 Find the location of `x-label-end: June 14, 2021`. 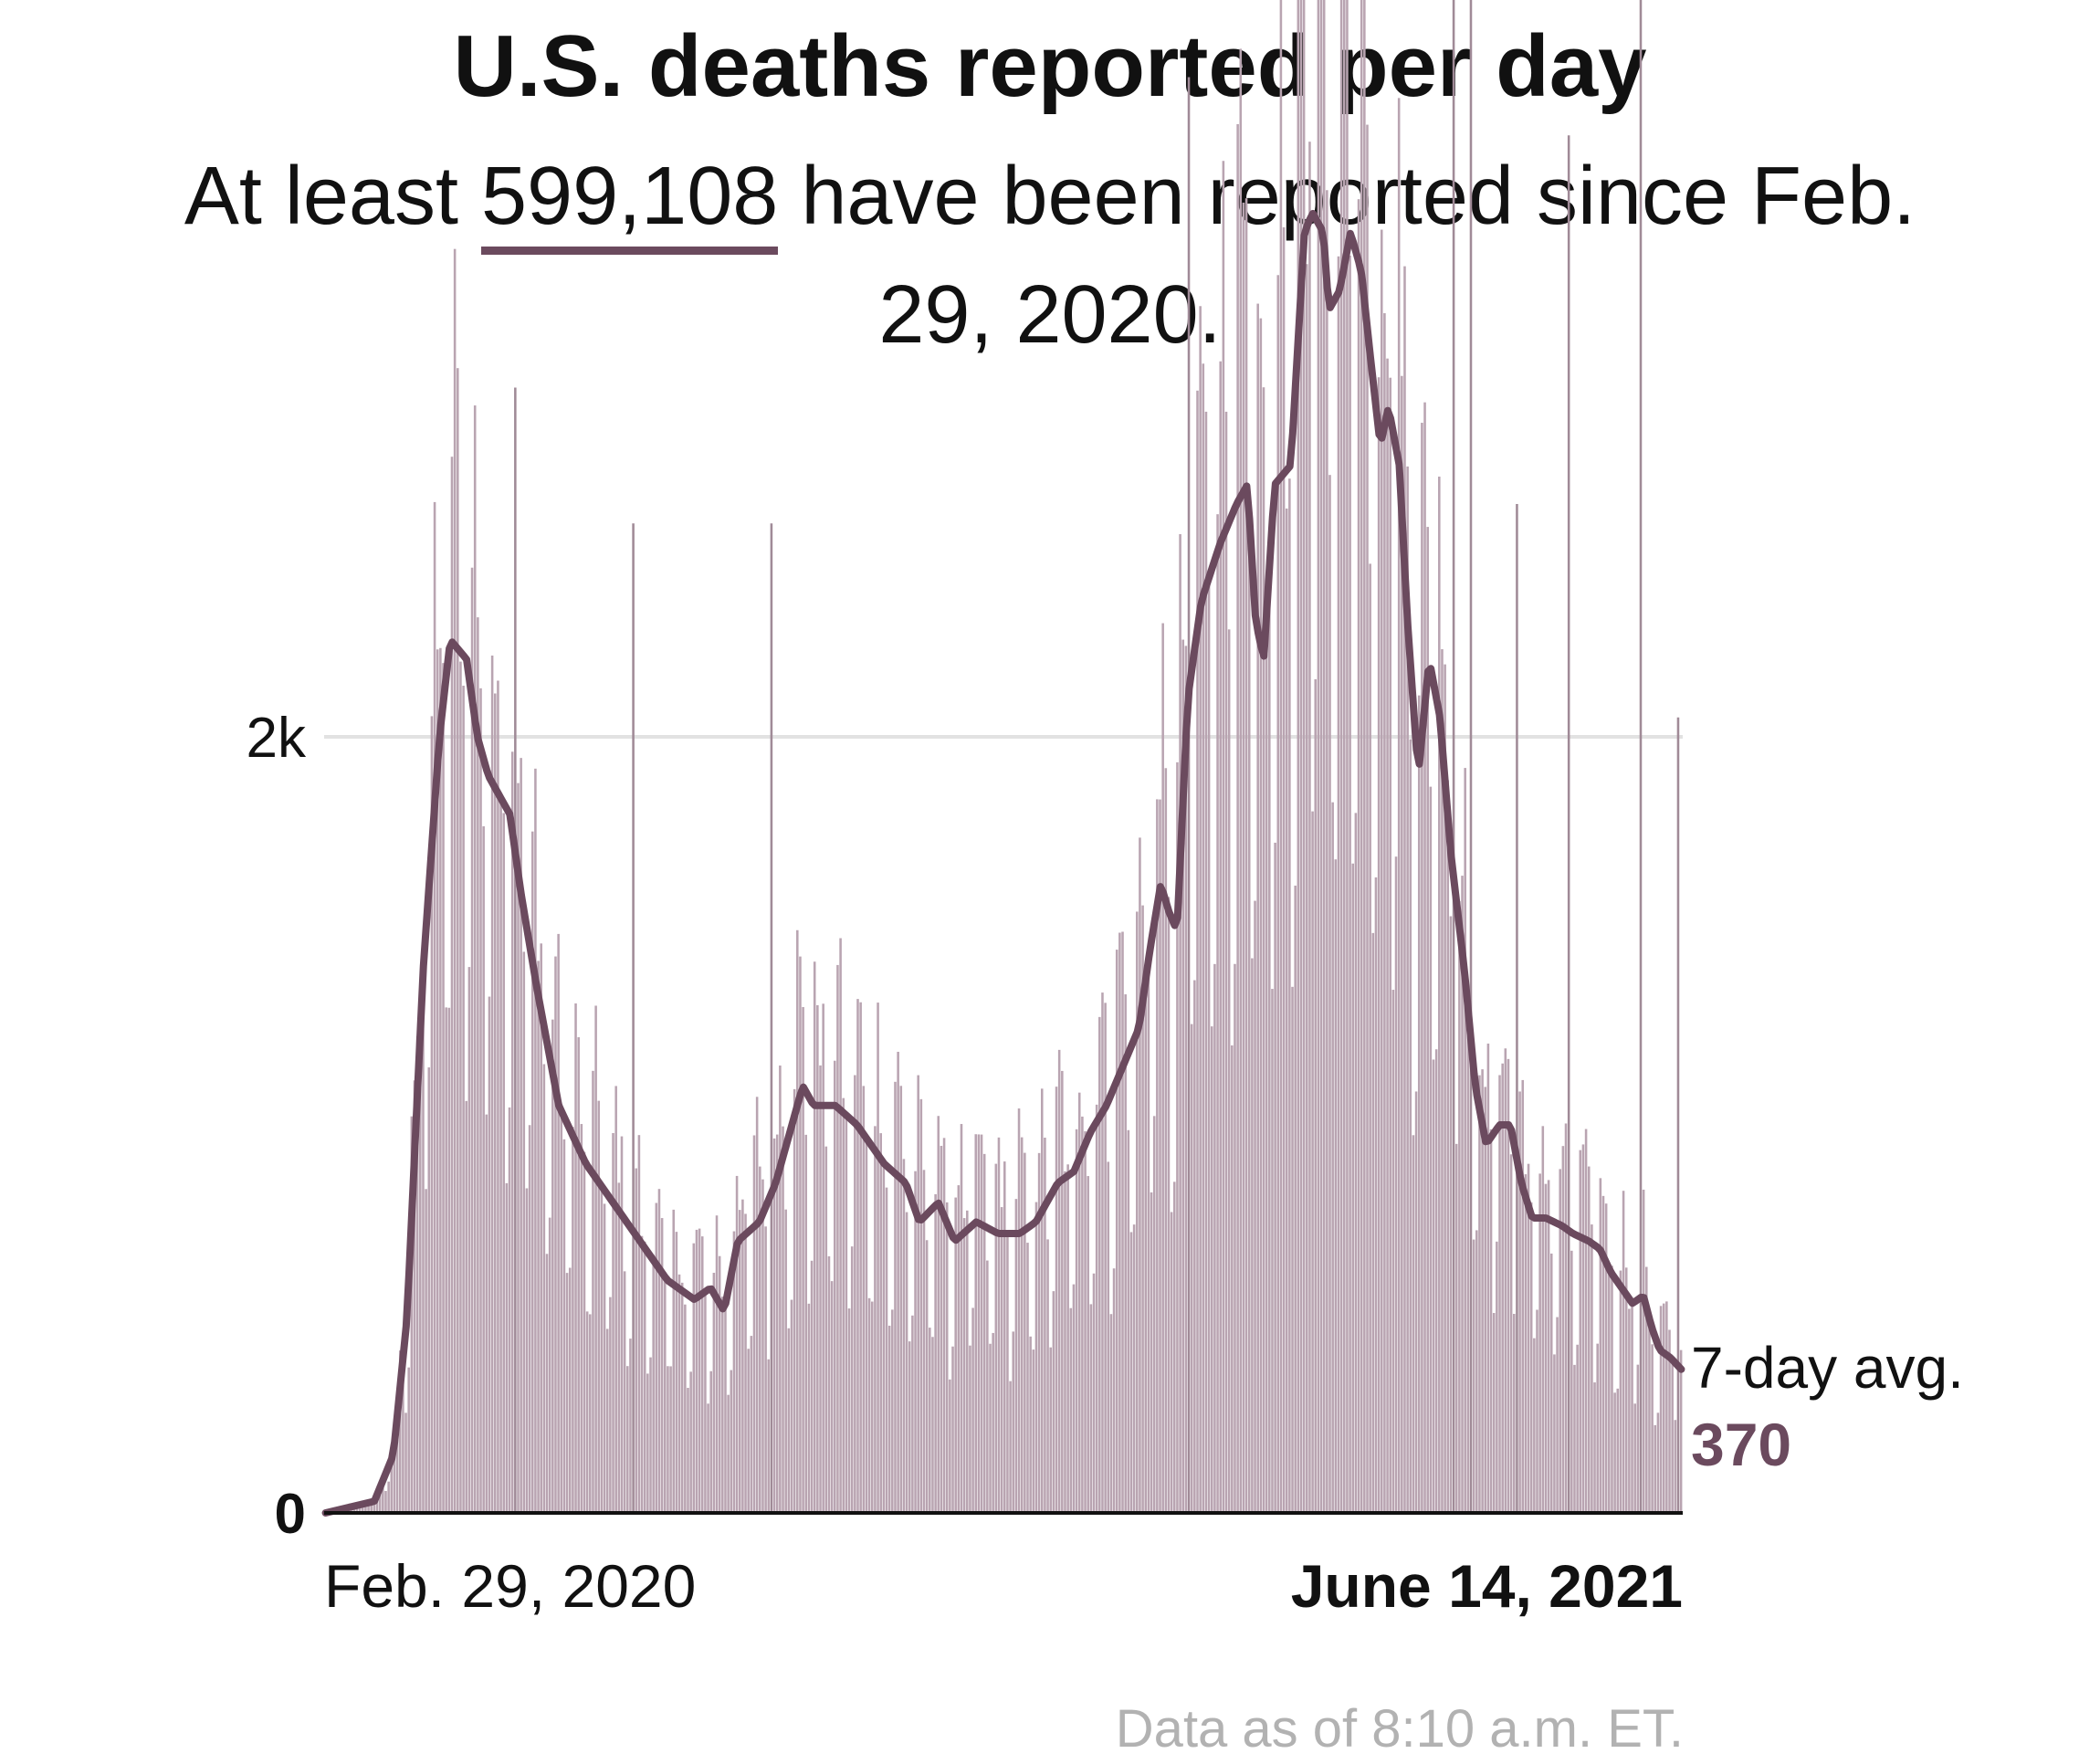

x-label-end: June 14, 2021 is located at coordinates (1487, 1586).